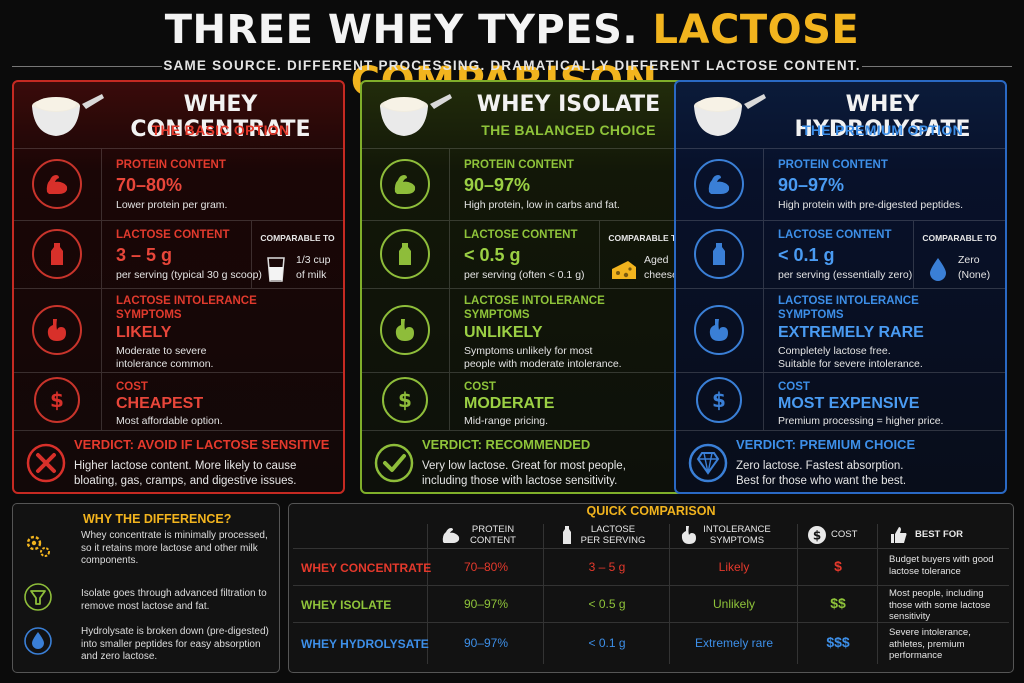 The width and height of the screenshot is (1024, 683). What do you see at coordinates (144, 332) in the screenshot?
I see `symptoms-value: LIKELY` at bounding box center [144, 332].